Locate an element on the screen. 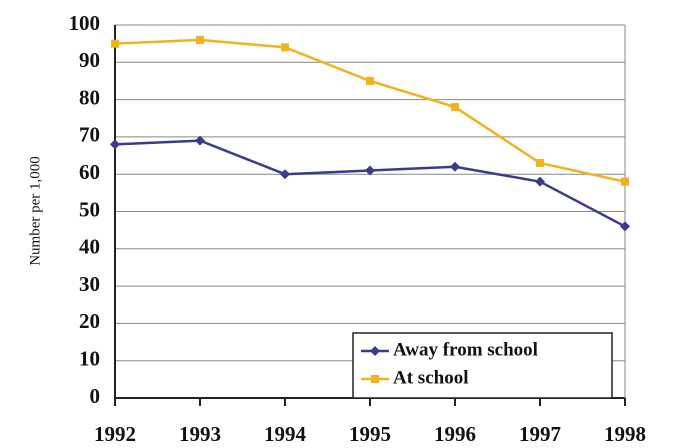  x-tick-label: 1992 is located at coordinates (115, 434).